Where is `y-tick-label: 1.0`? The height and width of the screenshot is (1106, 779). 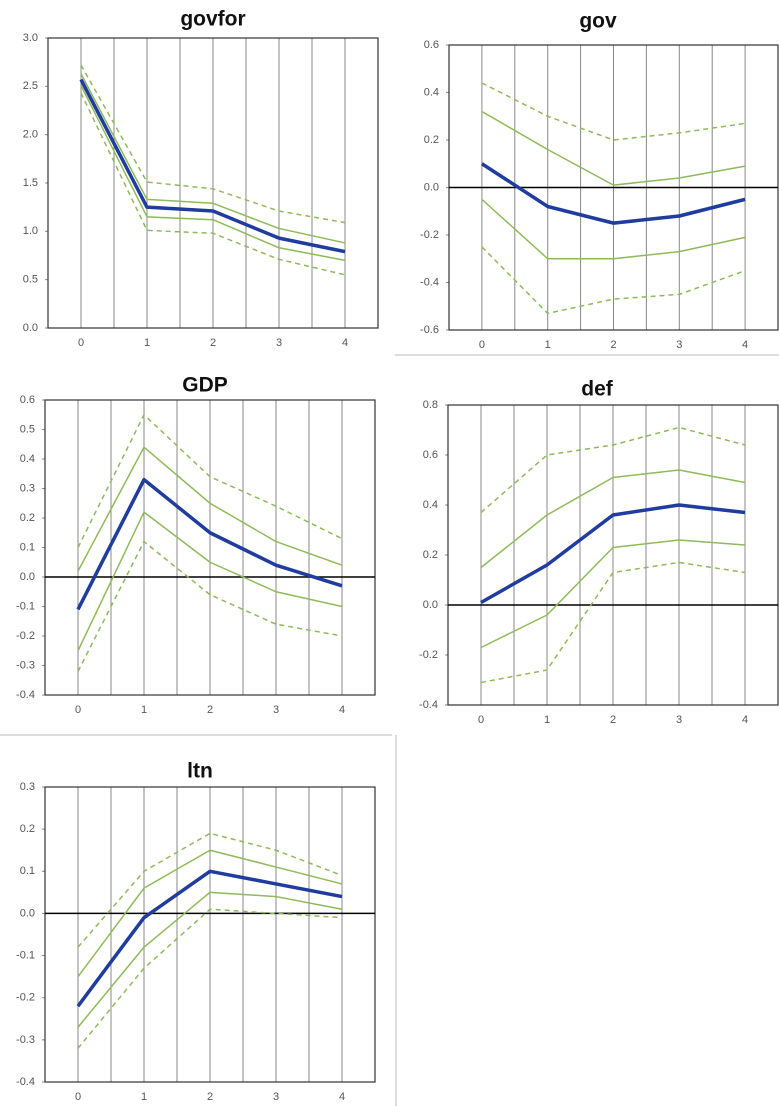
y-tick-label: 1.0 is located at coordinates (30, 231).